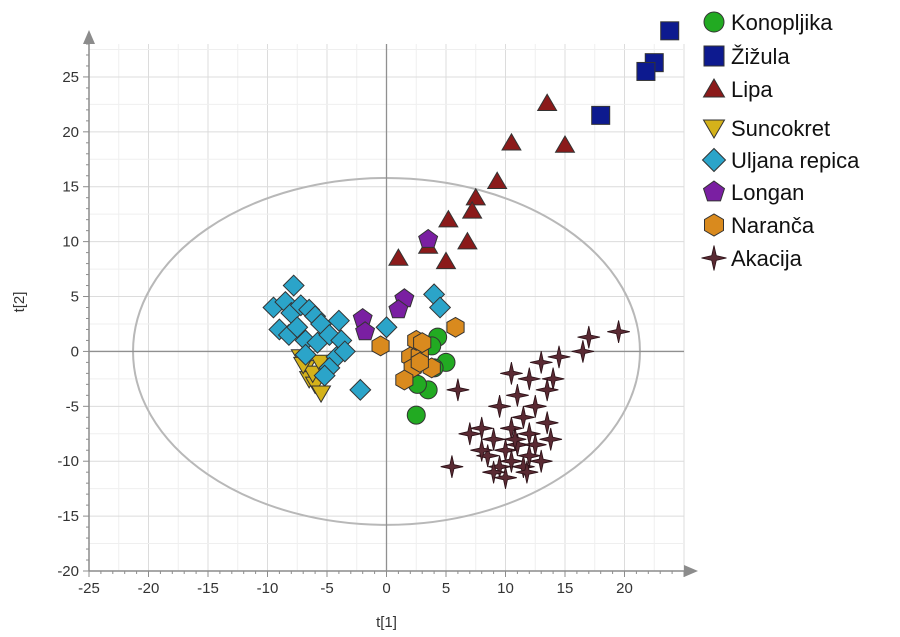 The image size is (900, 637). I want to click on legend-entry: Suncokret, so click(766, 128).